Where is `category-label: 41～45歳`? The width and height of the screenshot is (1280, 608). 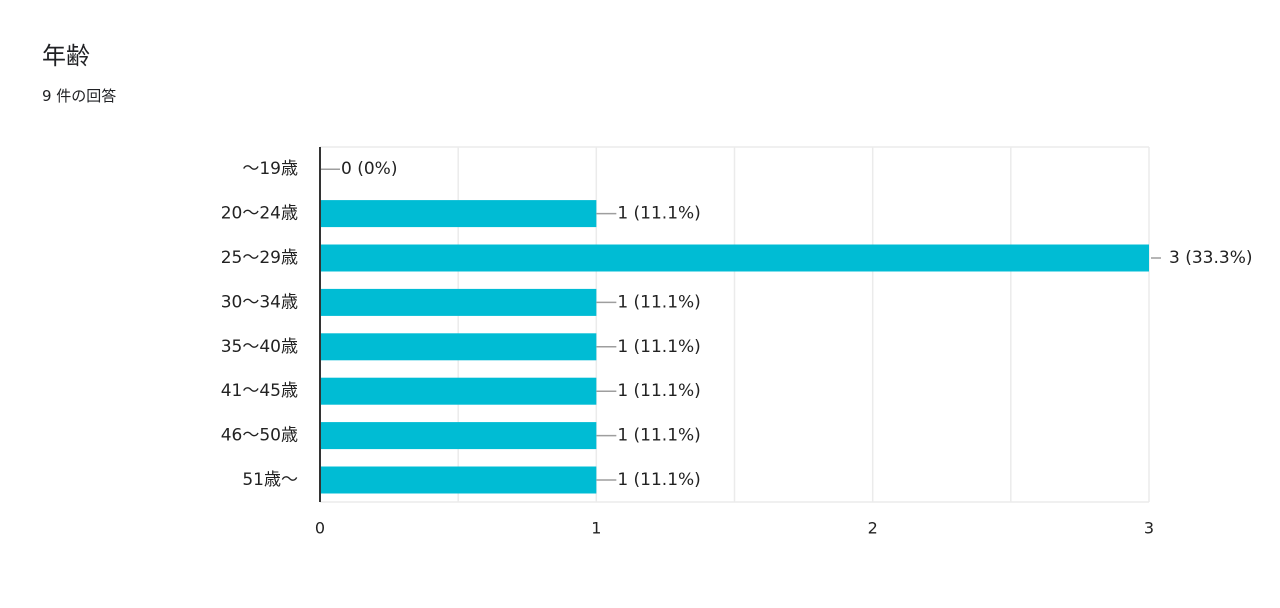 category-label: 41～45歳 is located at coordinates (259, 391).